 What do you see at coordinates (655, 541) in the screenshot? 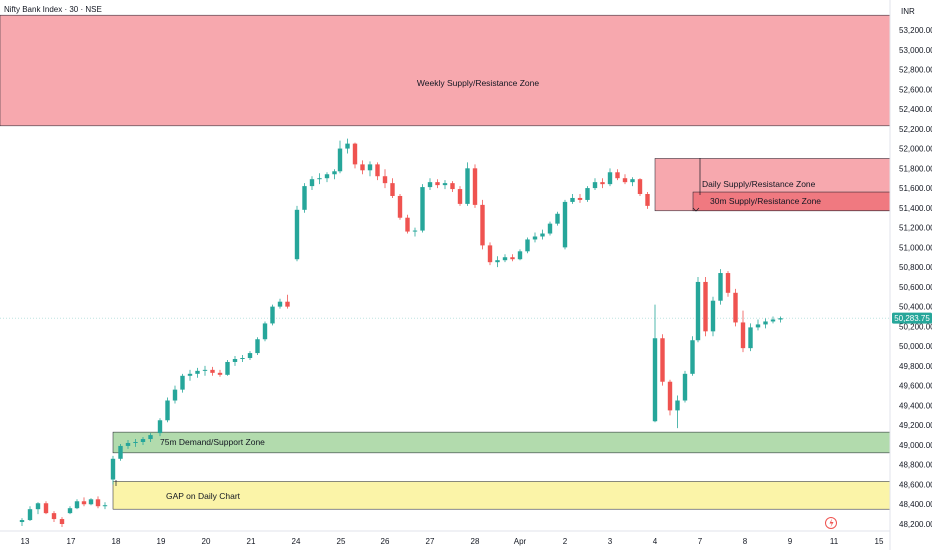
I see `time-tick-label: 4` at bounding box center [655, 541].